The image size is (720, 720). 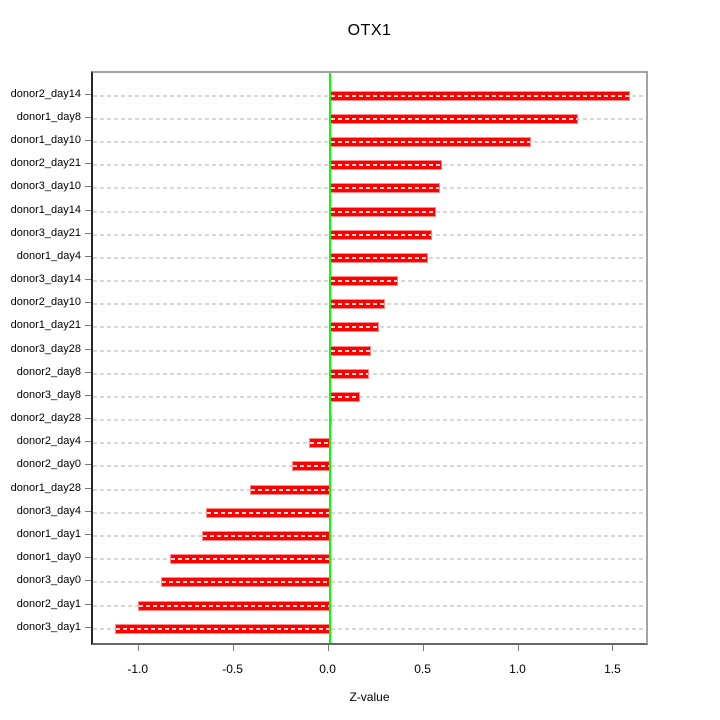 What do you see at coordinates (45, 163) in the screenshot?
I see `y-axis-label-donor2_day21: donor2_day21` at bounding box center [45, 163].